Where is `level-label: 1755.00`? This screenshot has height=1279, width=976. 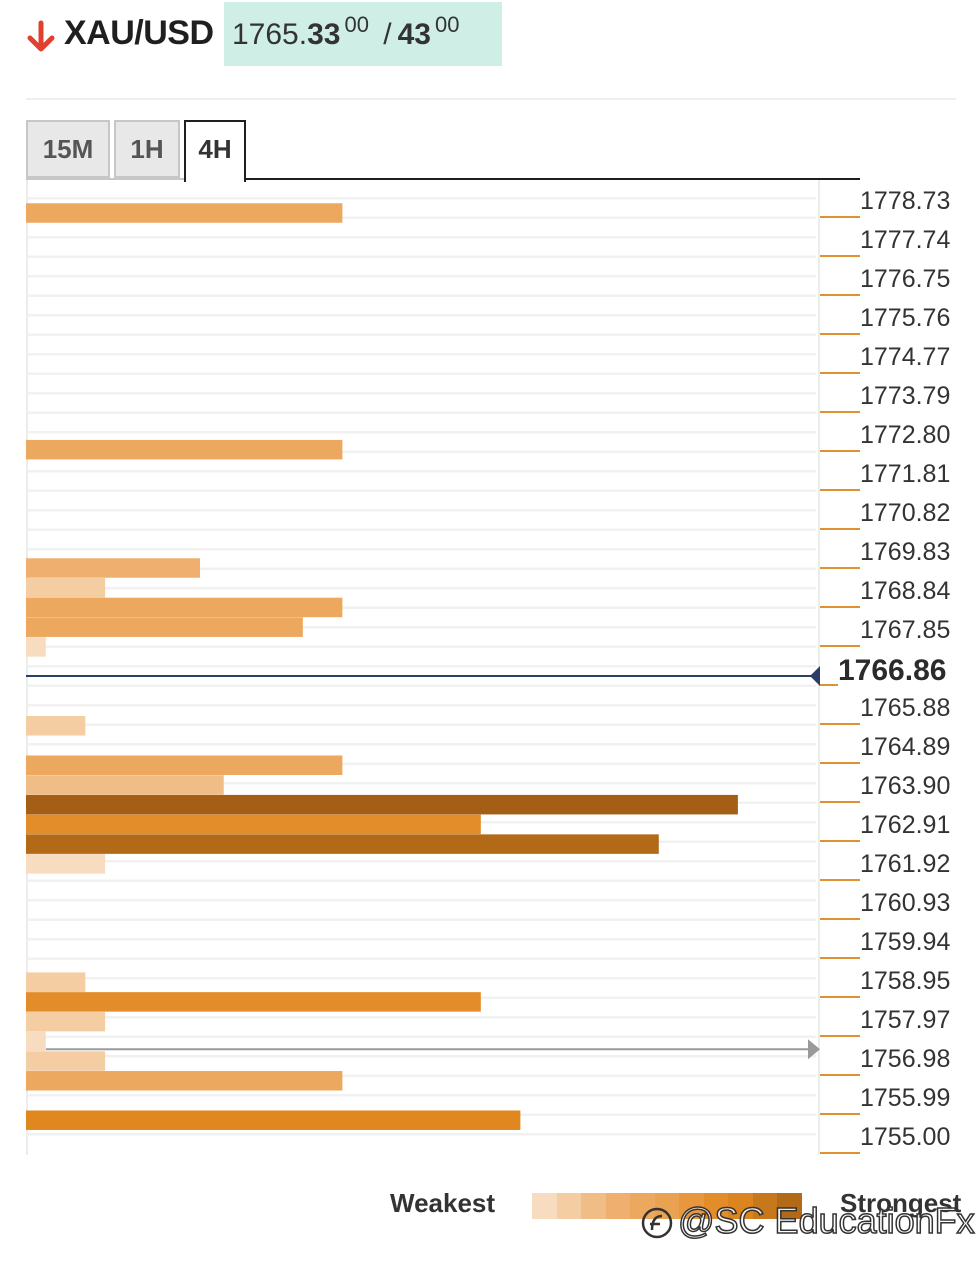
level-label: 1755.00 is located at coordinates (905, 1137).